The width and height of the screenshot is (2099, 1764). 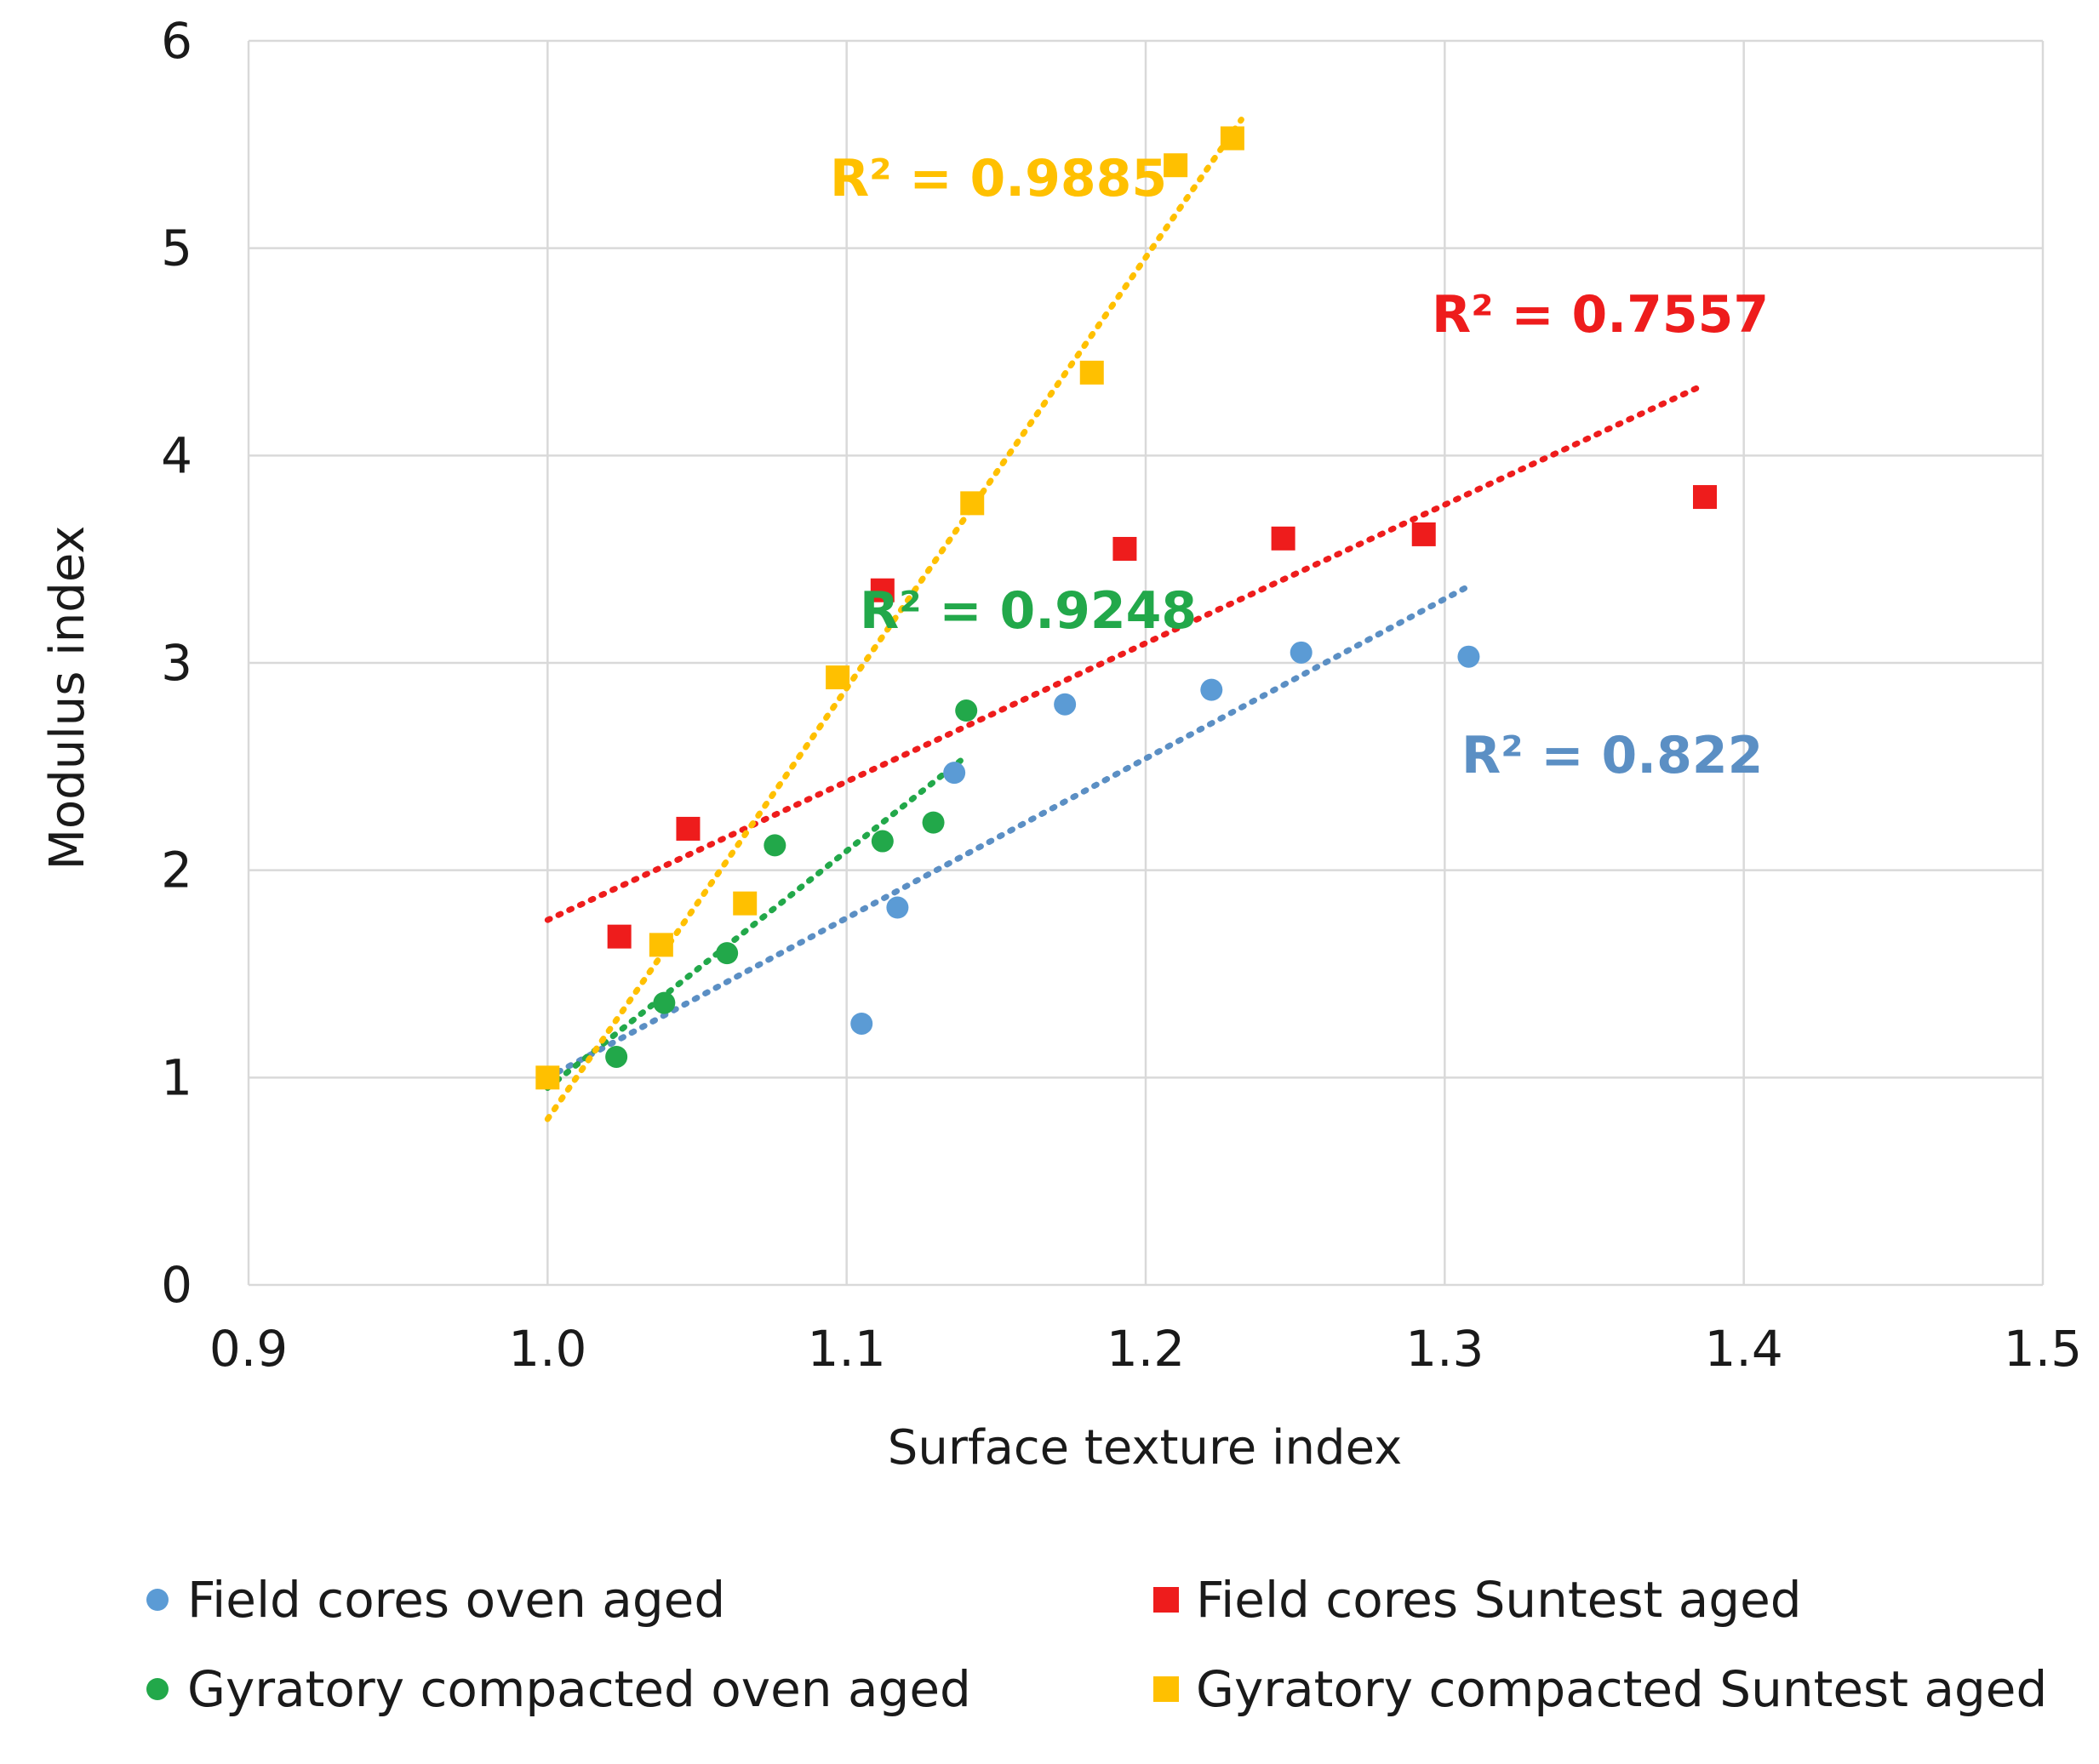 I want to click on x-axis-title: Surface texture index, so click(x=1145, y=1448).